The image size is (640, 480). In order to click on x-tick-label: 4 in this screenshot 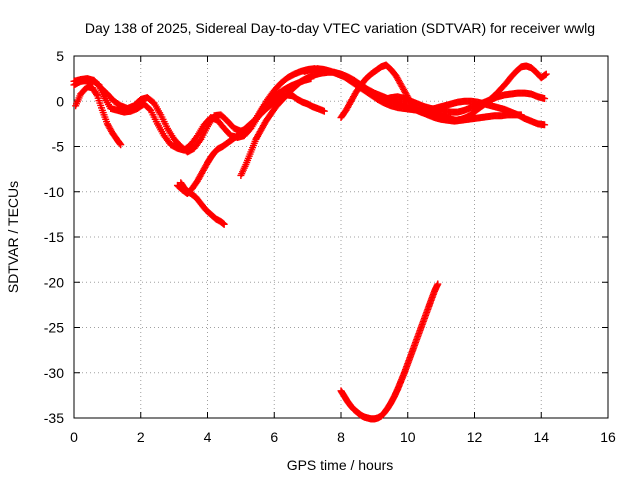, I will do `click(208, 437)`.